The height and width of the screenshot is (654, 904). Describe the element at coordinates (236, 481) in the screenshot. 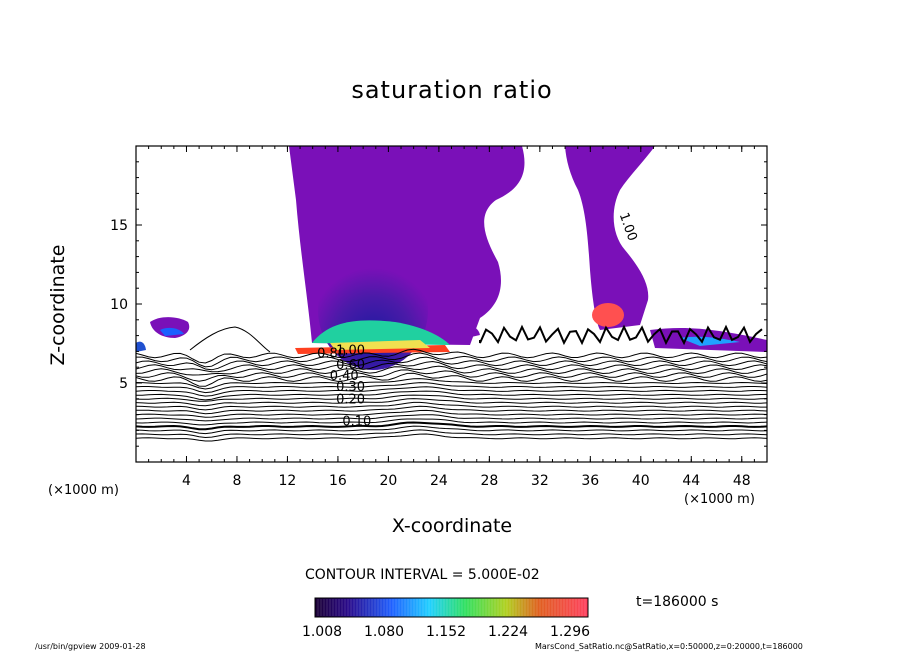

I see `x-tick-label: 8` at that location.